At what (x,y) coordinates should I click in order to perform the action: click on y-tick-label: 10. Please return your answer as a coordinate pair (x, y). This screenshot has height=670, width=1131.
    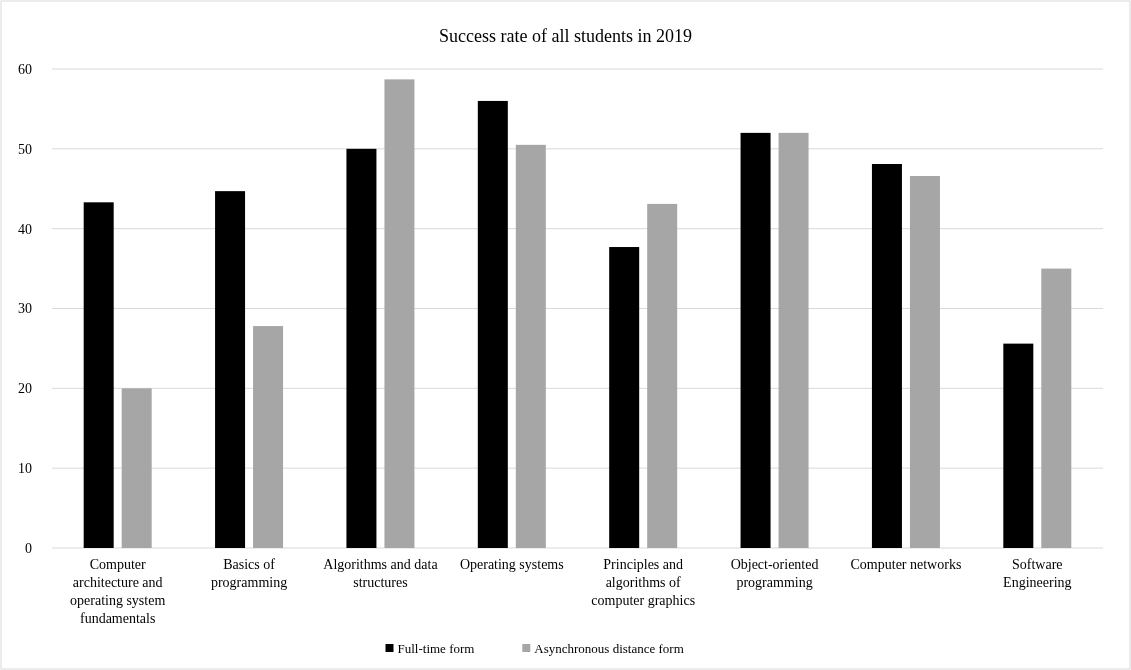
    Looking at the image, I should click on (25, 469).